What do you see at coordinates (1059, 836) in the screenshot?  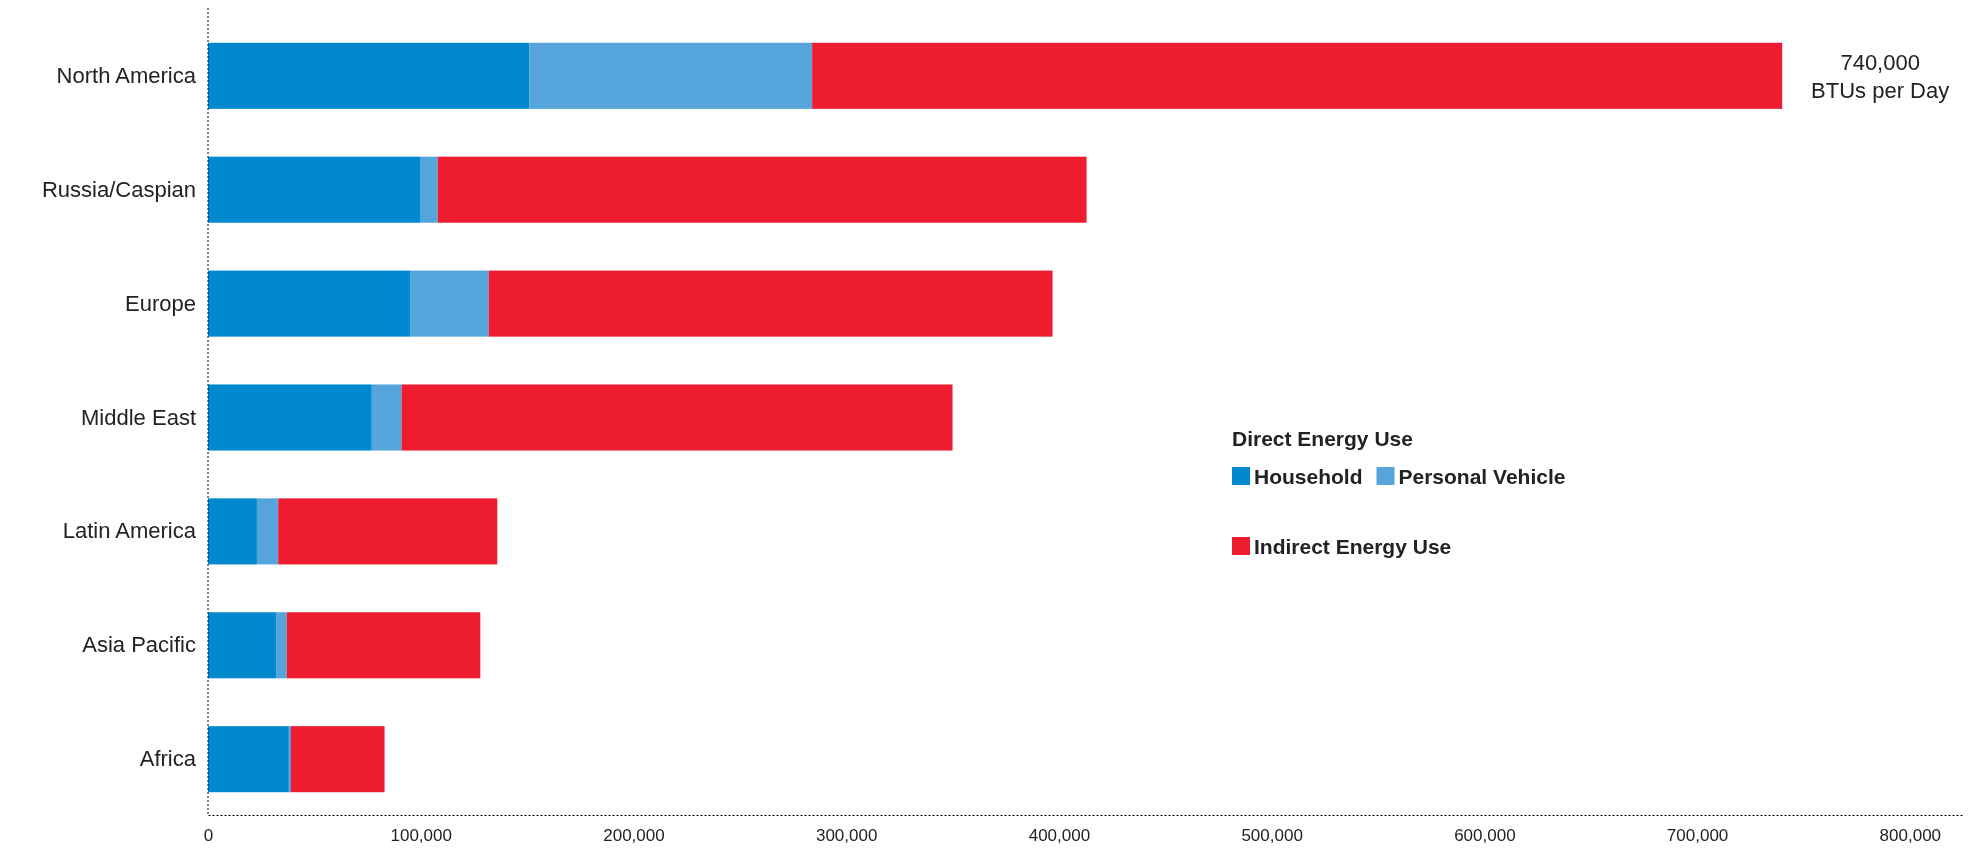 I see `x-tick-label: 400,000` at bounding box center [1059, 836].